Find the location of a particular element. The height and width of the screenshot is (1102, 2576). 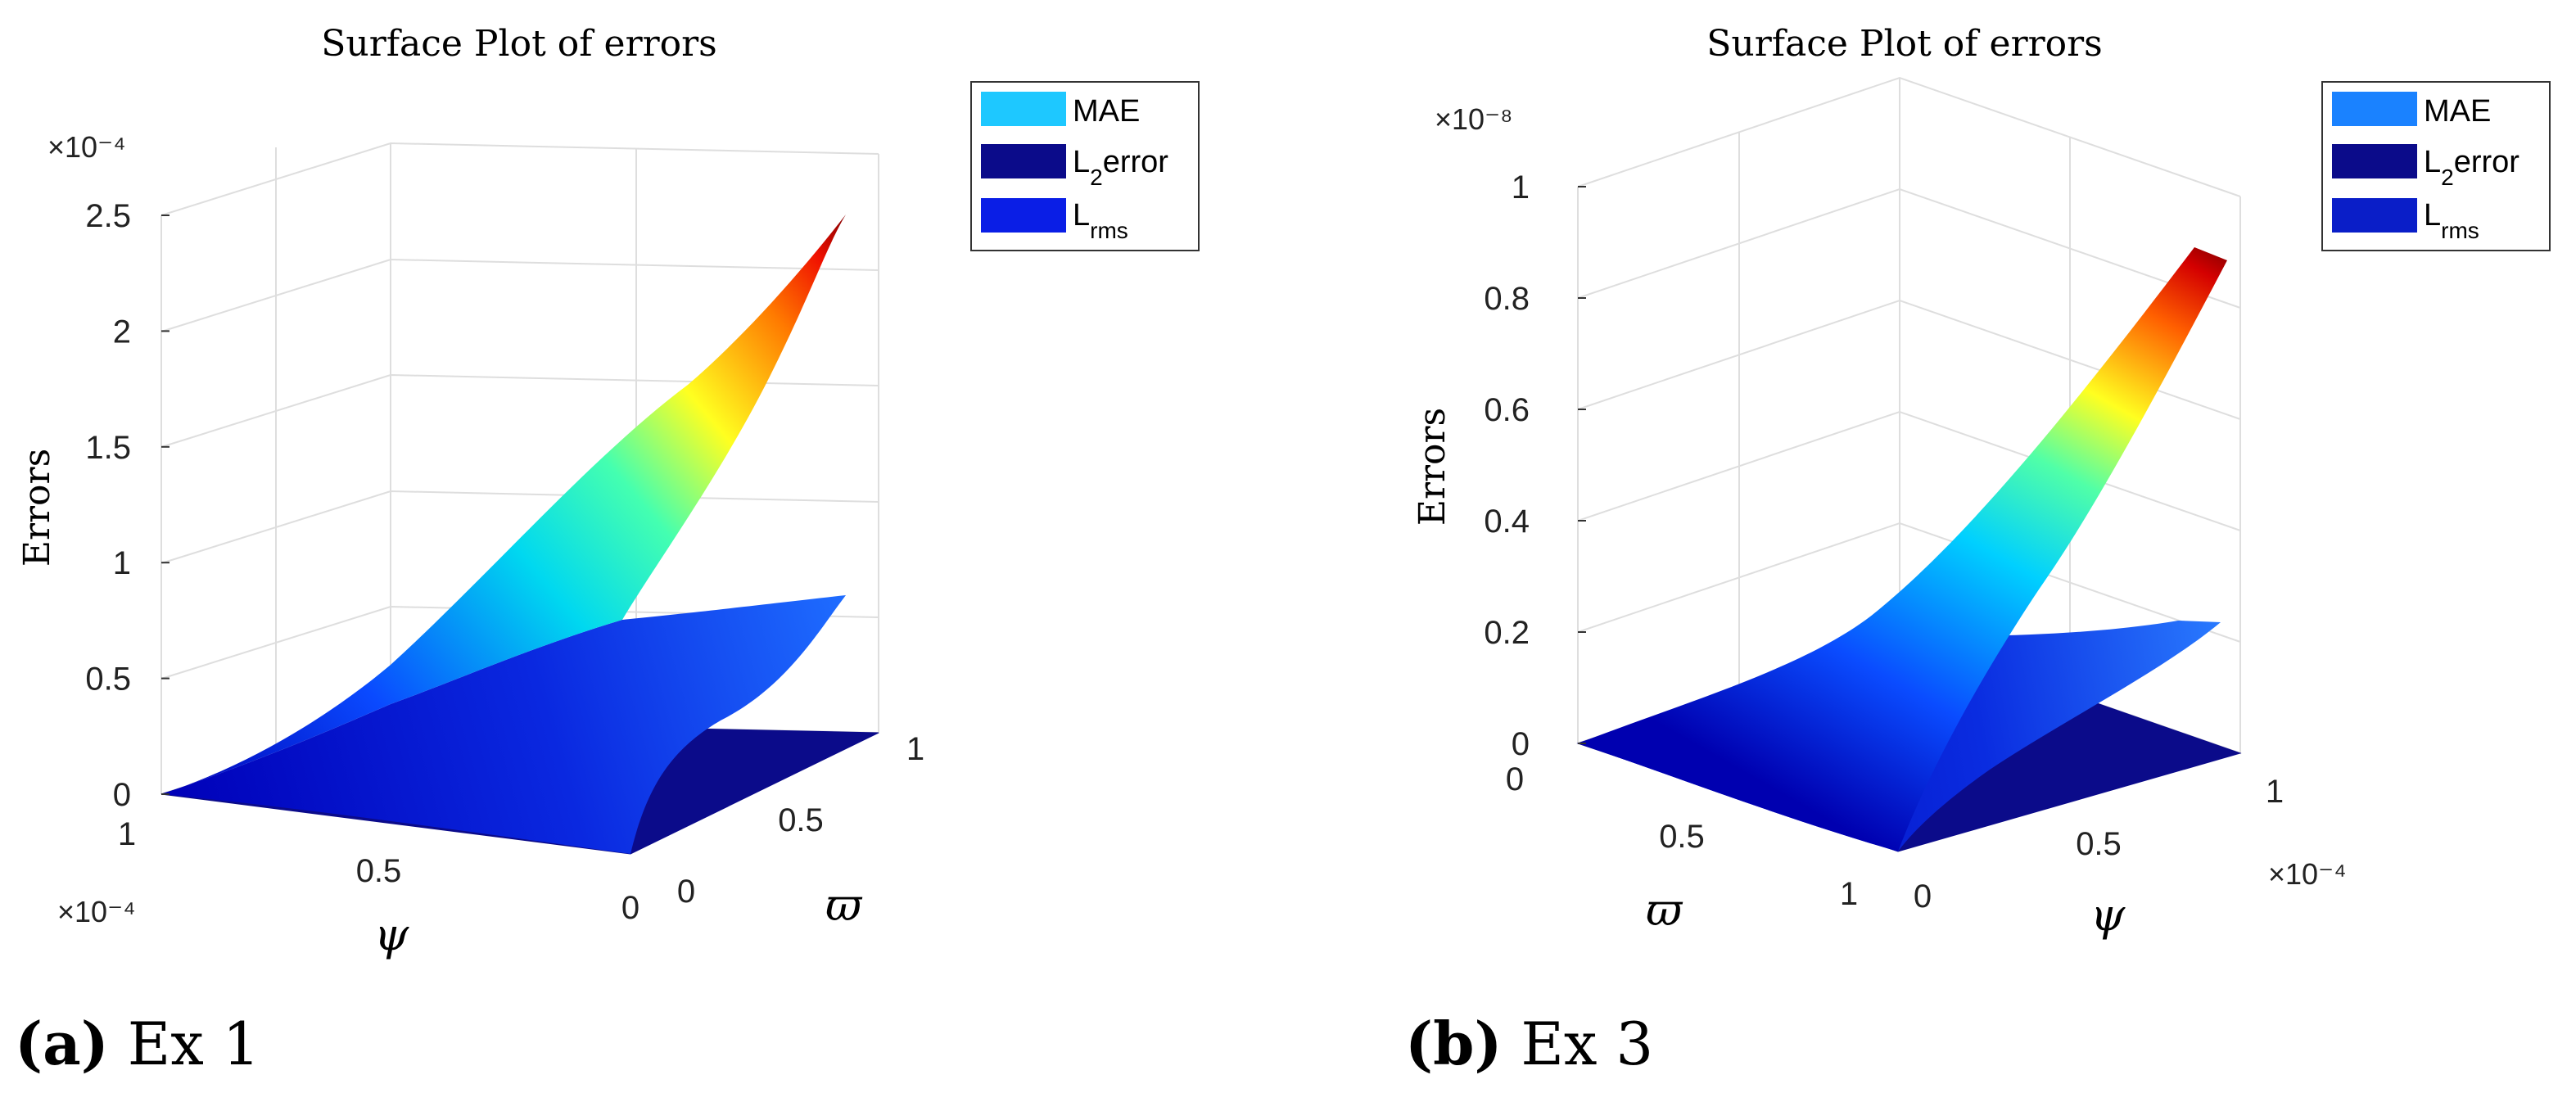

panel-b-psi-label: ψ is located at coordinates (2108, 915).